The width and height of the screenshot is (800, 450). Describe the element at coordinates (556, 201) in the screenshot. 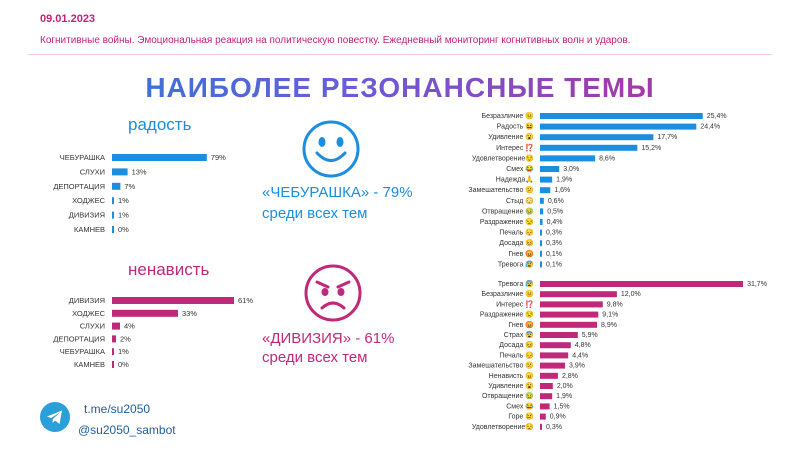

I see `value-label: 0,6%` at that location.